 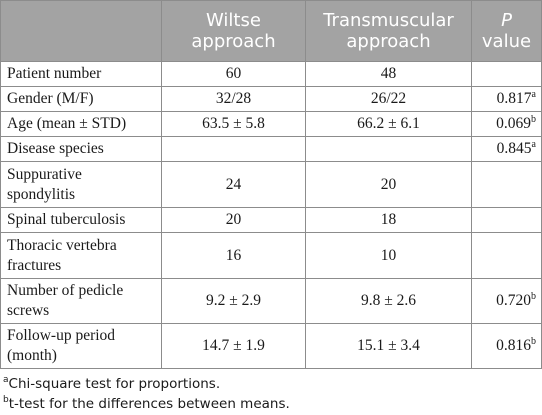 What do you see at coordinates (233, 20) in the screenshot?
I see `header-wiltse-line1: Wiltse` at bounding box center [233, 20].